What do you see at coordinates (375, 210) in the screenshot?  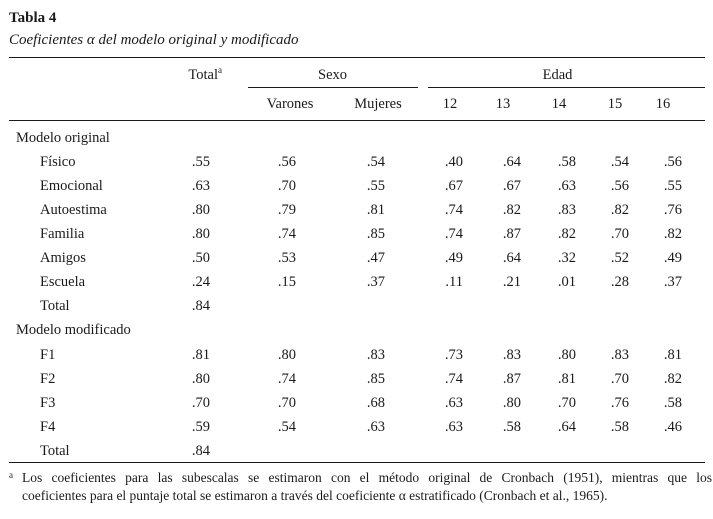 I see `cell-mujeres: .81` at bounding box center [375, 210].